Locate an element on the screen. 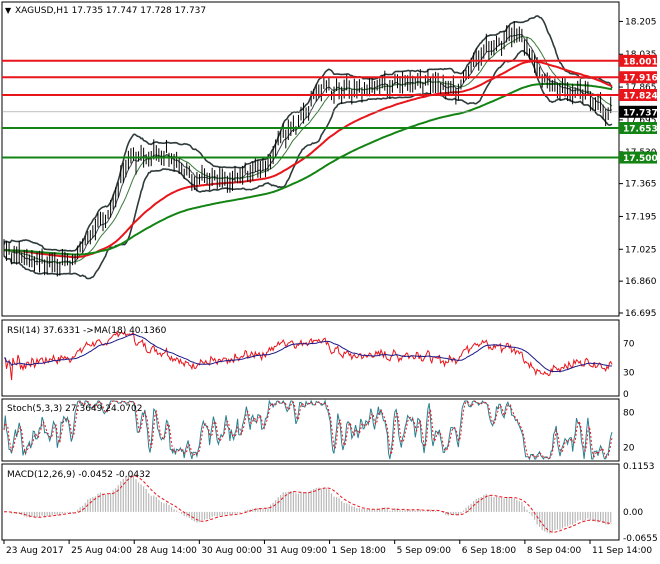  rsi-panel is located at coordinates (310, 358).